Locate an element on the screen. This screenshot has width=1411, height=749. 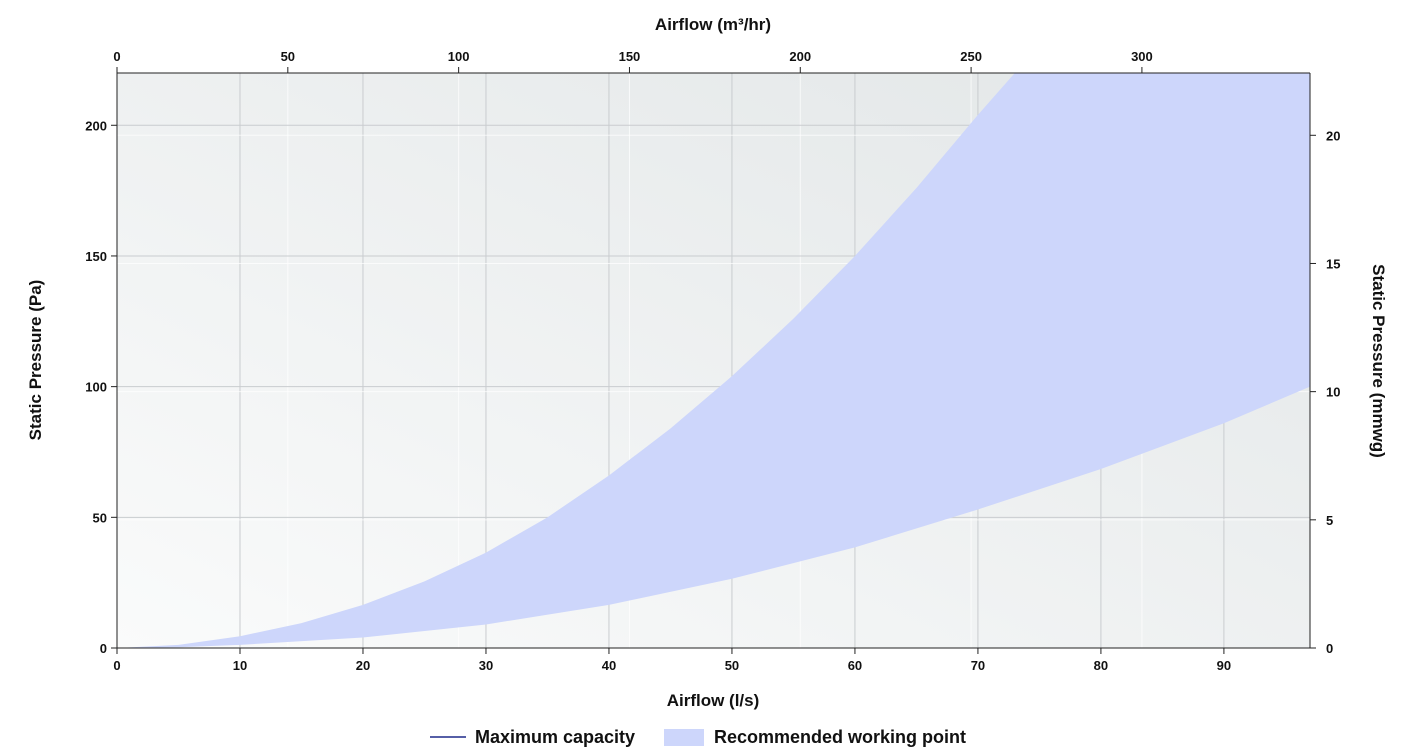
x-top-tick-label-250: 250 is located at coordinates (971, 56).